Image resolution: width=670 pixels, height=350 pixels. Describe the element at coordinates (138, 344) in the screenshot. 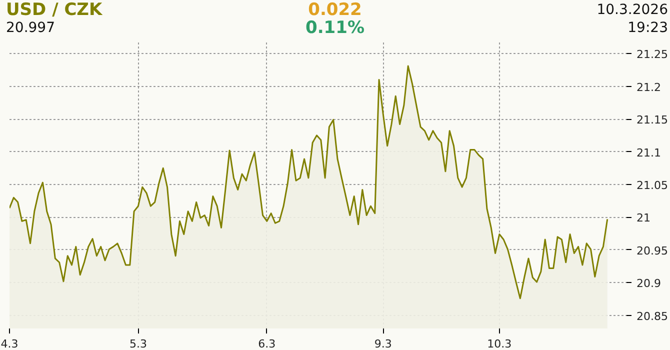

I see `x-tick-label: 5.3` at that location.